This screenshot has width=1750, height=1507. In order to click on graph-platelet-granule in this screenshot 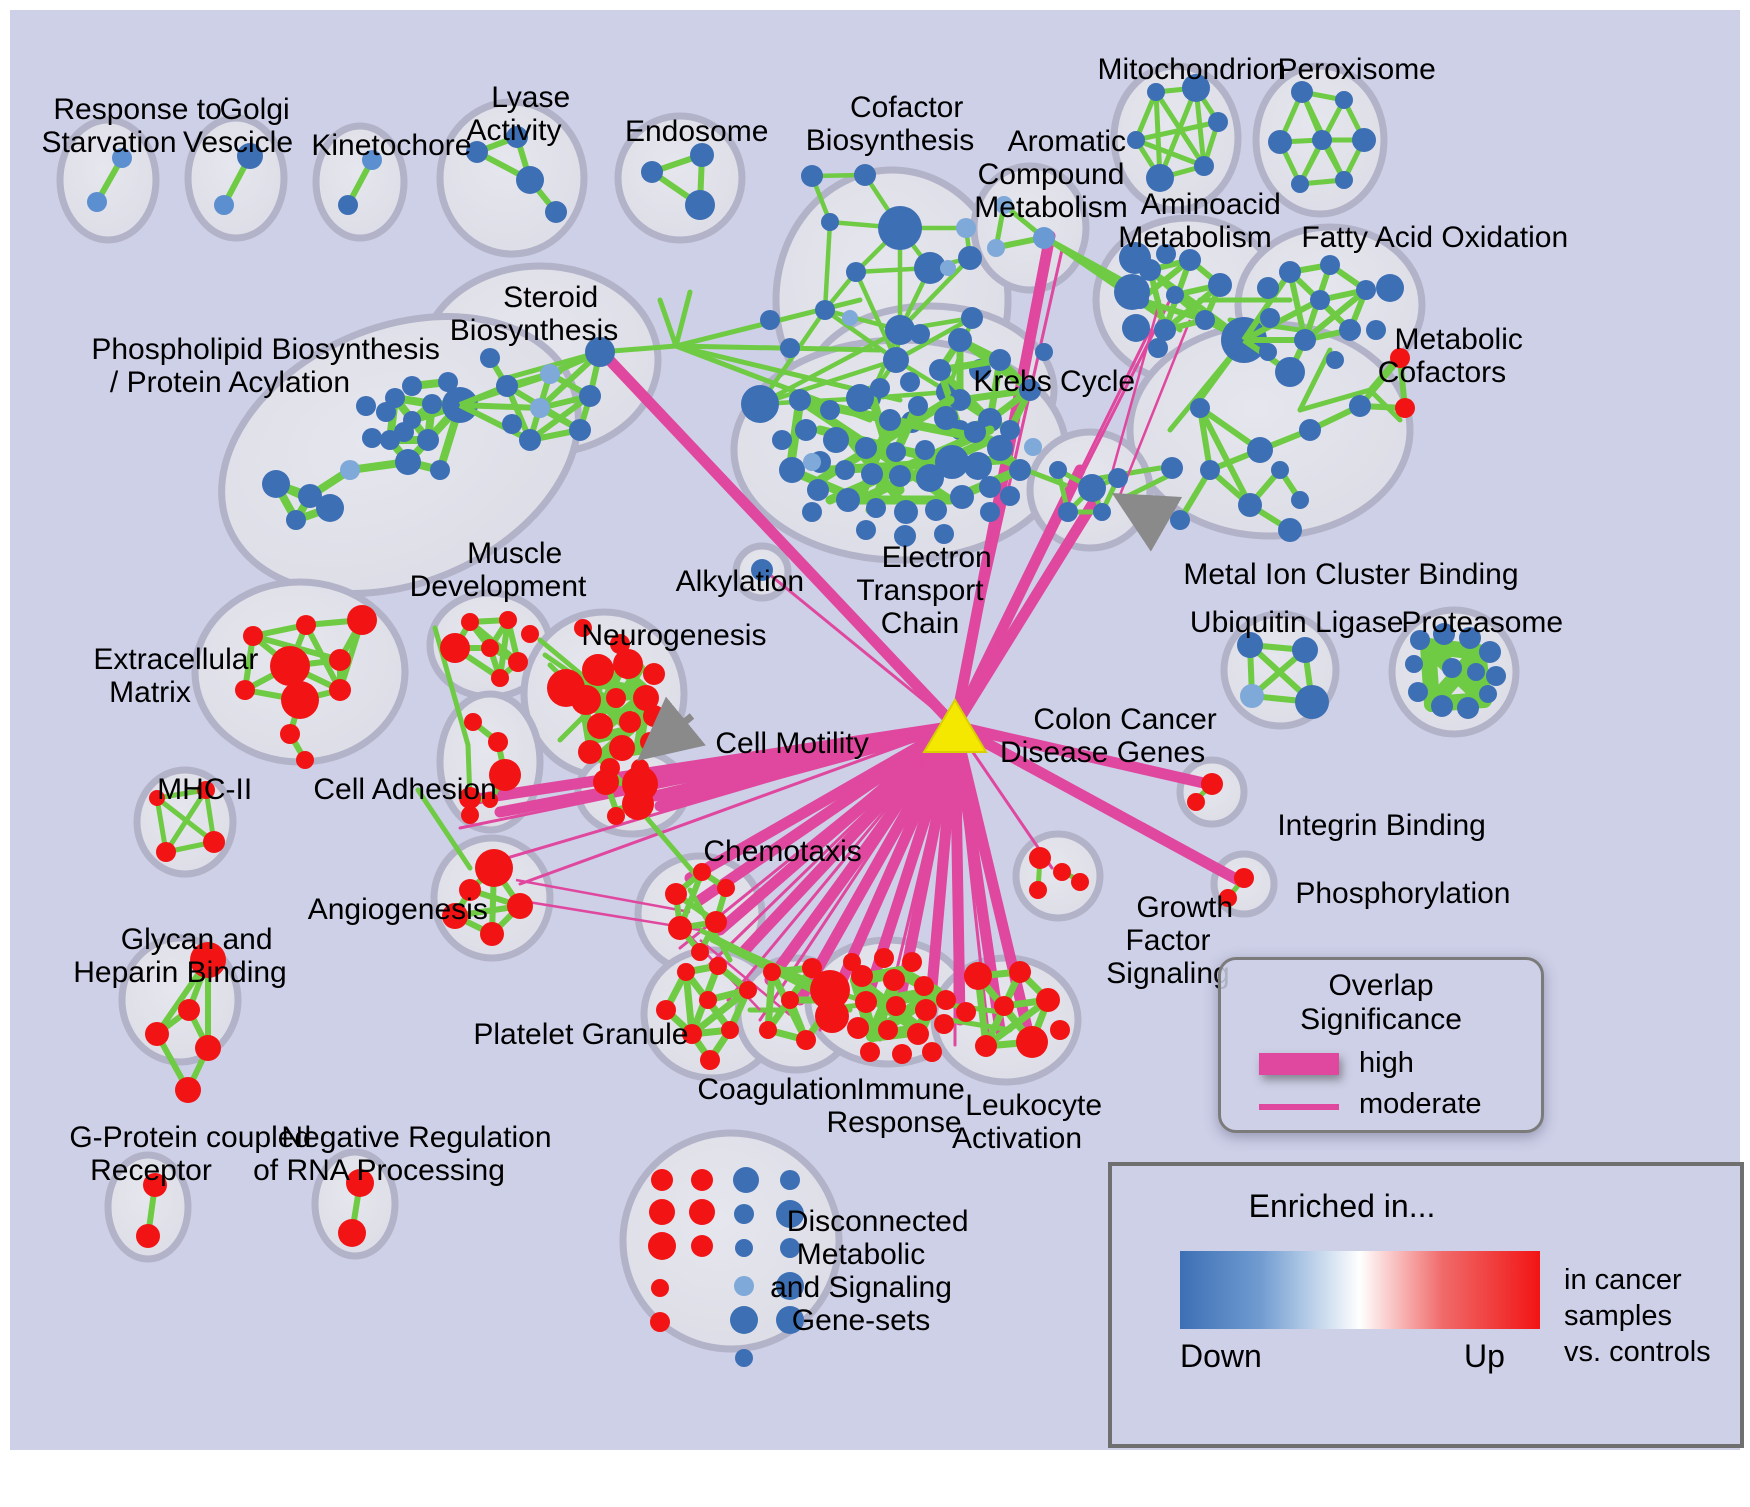, I will do `click(706, 1013)`.